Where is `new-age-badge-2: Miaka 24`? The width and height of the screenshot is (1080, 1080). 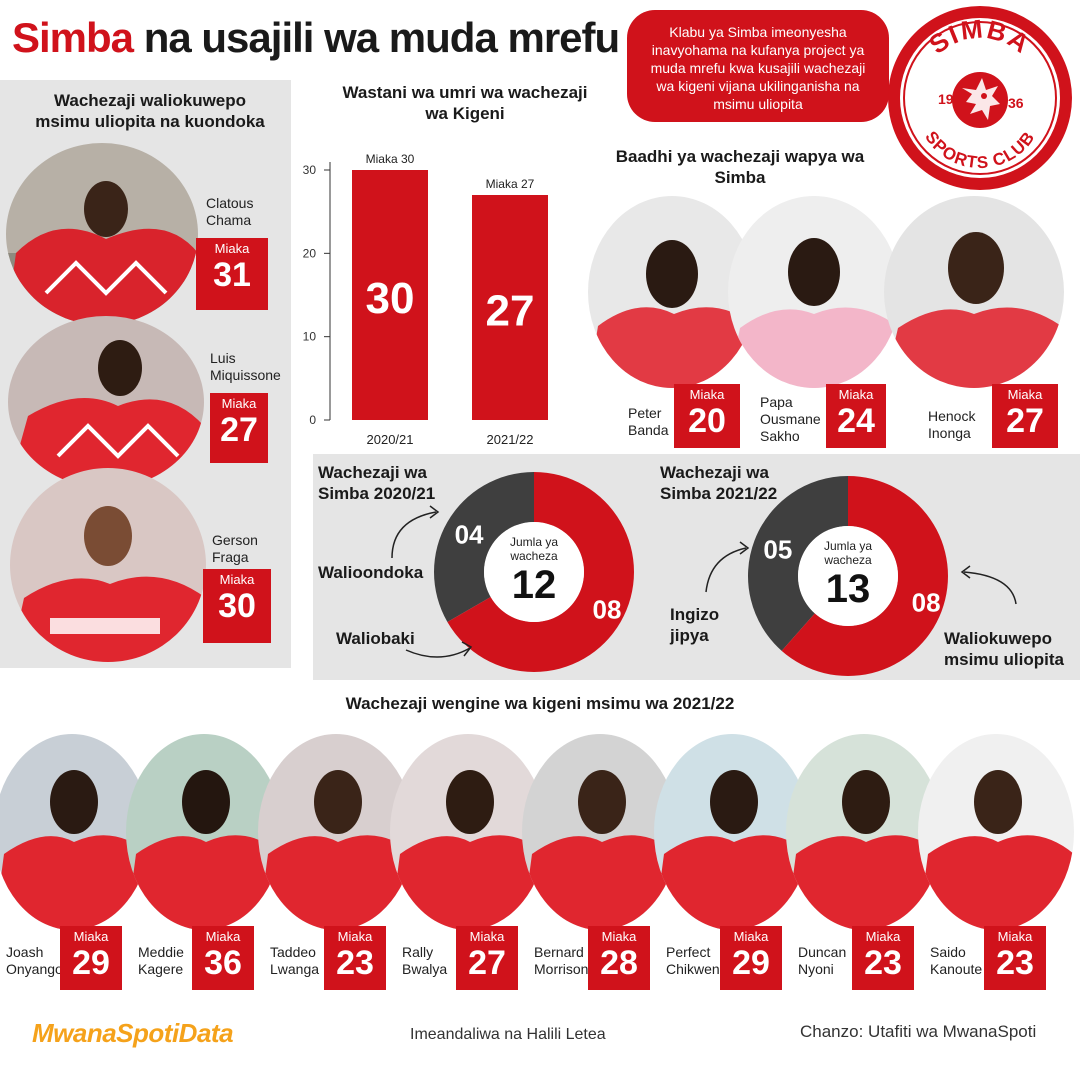
new-age-badge-2: Miaka 24 is located at coordinates (856, 416).